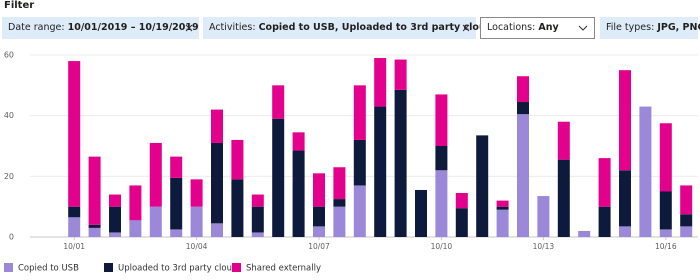 Image resolution: width=700 pixels, height=280 pixels. I want to click on legend-label: Uploaded to 3rd party cloud, so click(177, 269).